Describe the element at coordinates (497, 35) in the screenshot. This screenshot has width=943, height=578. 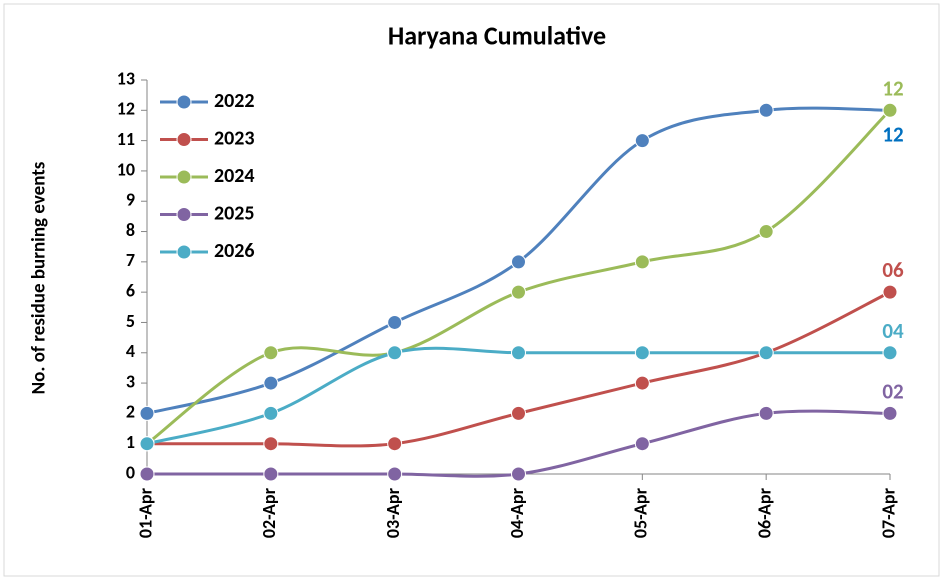
I see `chart-title: Haryana Cumulative` at that location.